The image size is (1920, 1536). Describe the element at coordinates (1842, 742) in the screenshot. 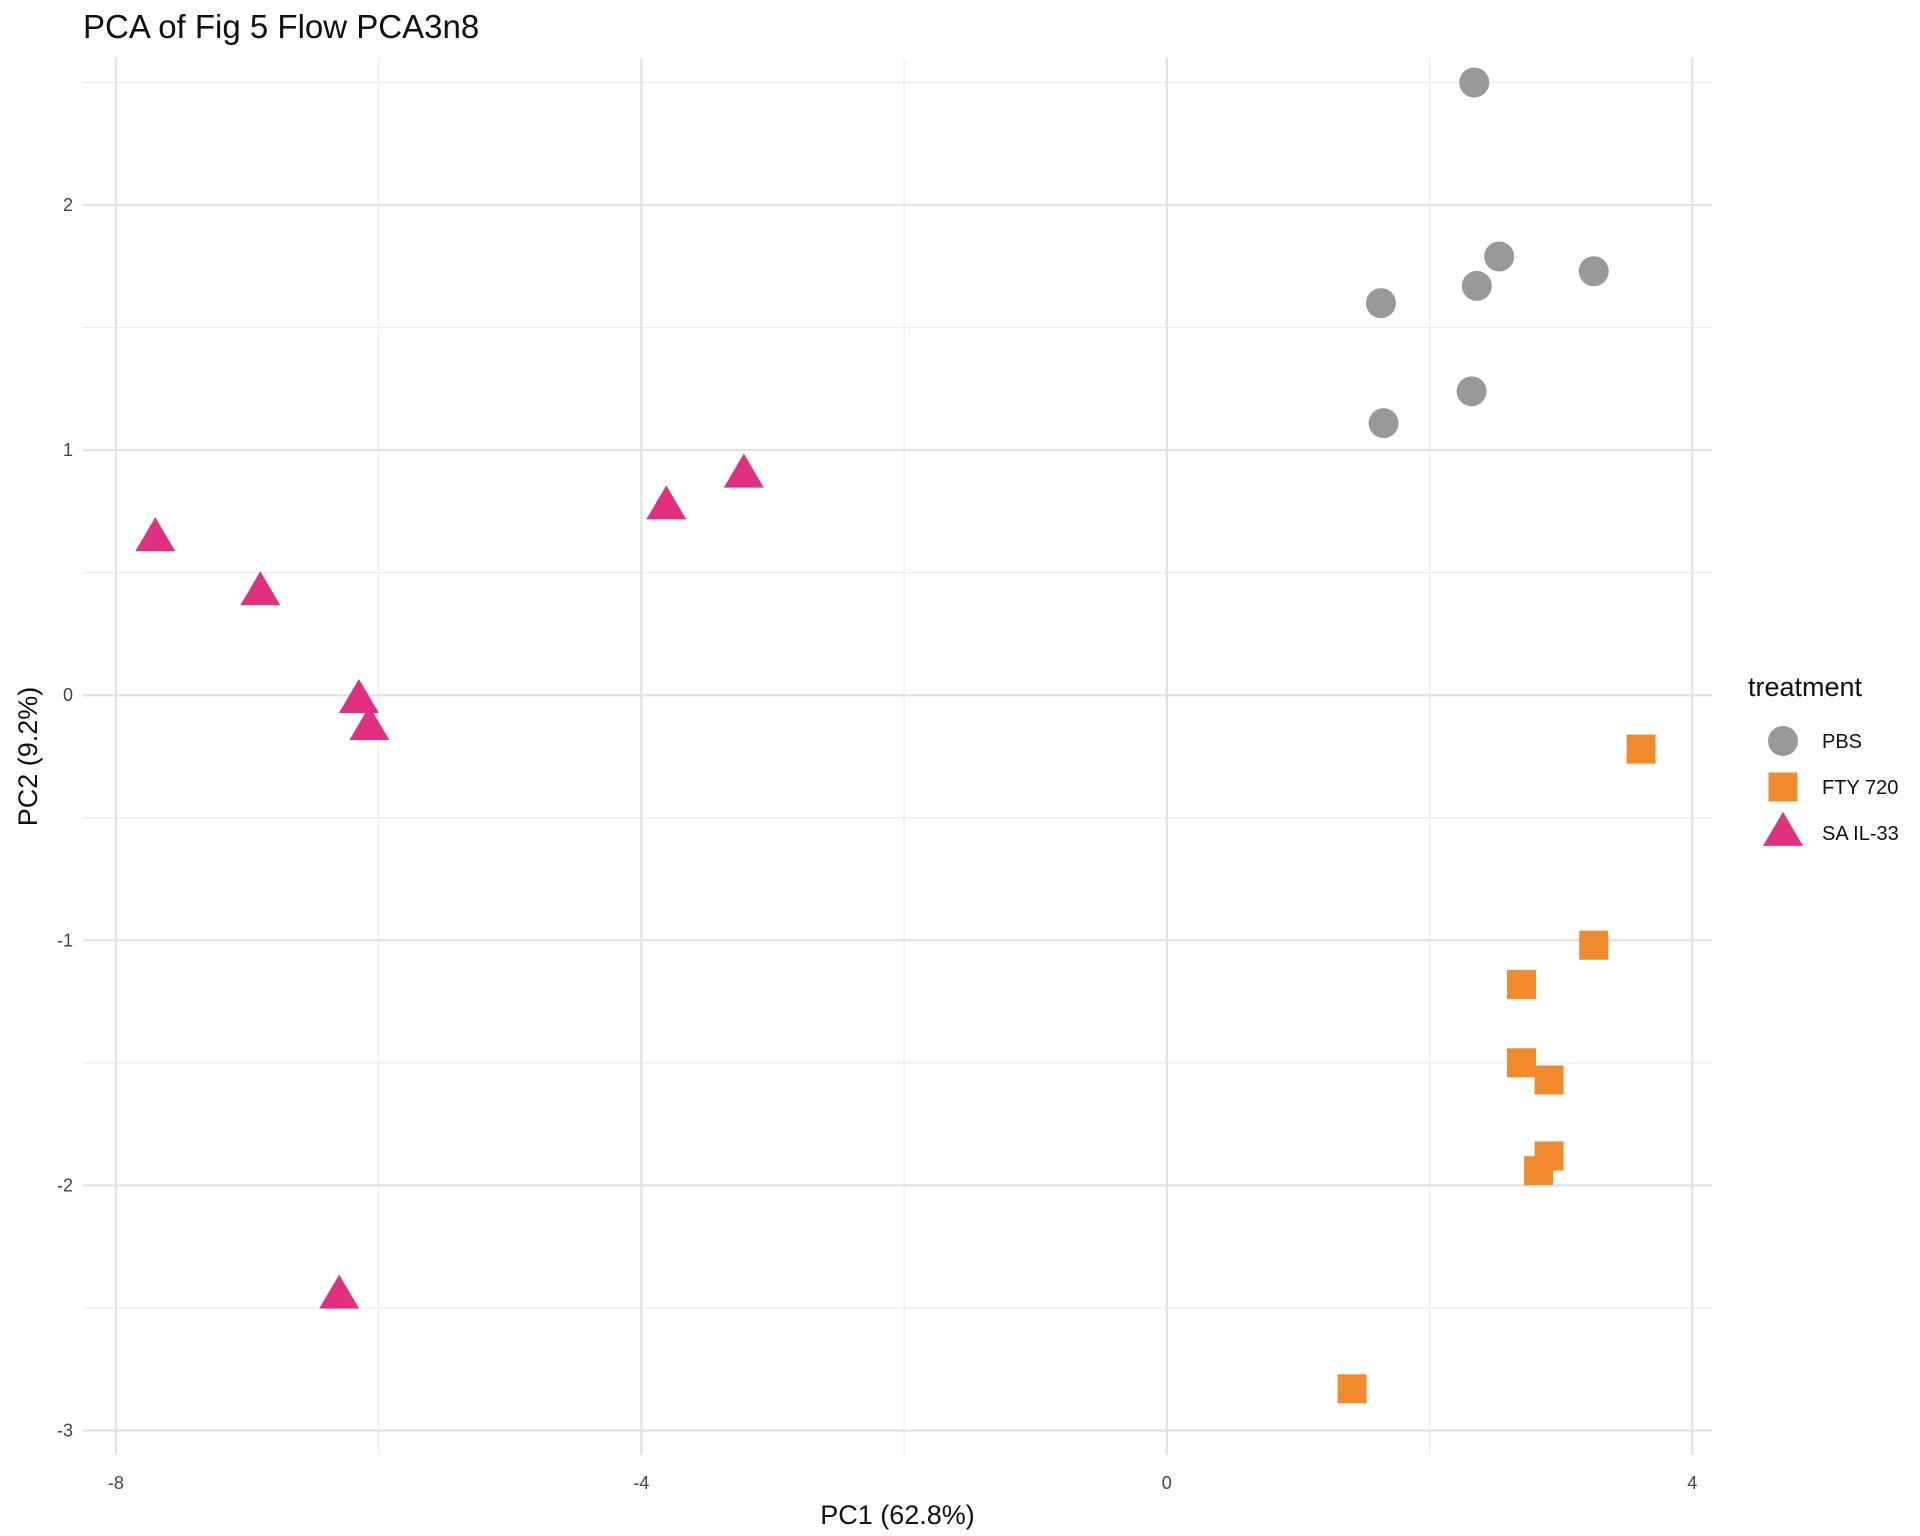

I see `legend-label-pbs: PBS` at that location.